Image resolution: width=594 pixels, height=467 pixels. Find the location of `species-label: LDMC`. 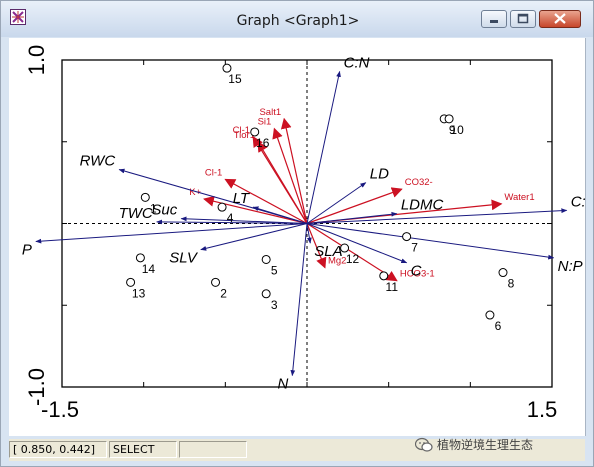

species-label: LDMC is located at coordinates (422, 205).